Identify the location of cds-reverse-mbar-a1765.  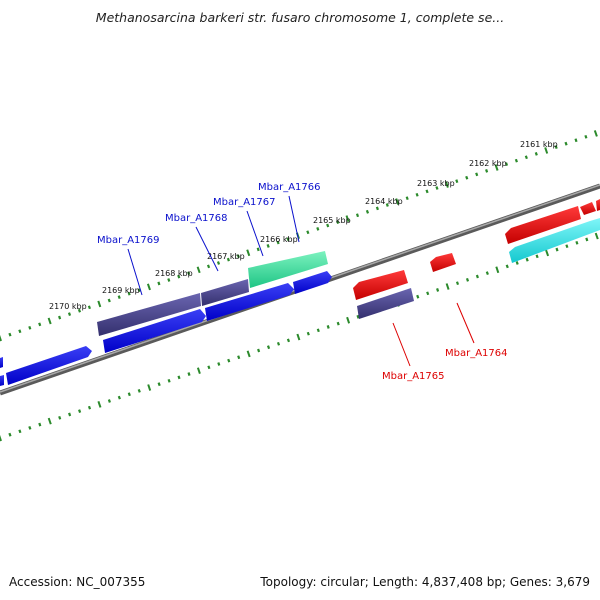
(385, 303).